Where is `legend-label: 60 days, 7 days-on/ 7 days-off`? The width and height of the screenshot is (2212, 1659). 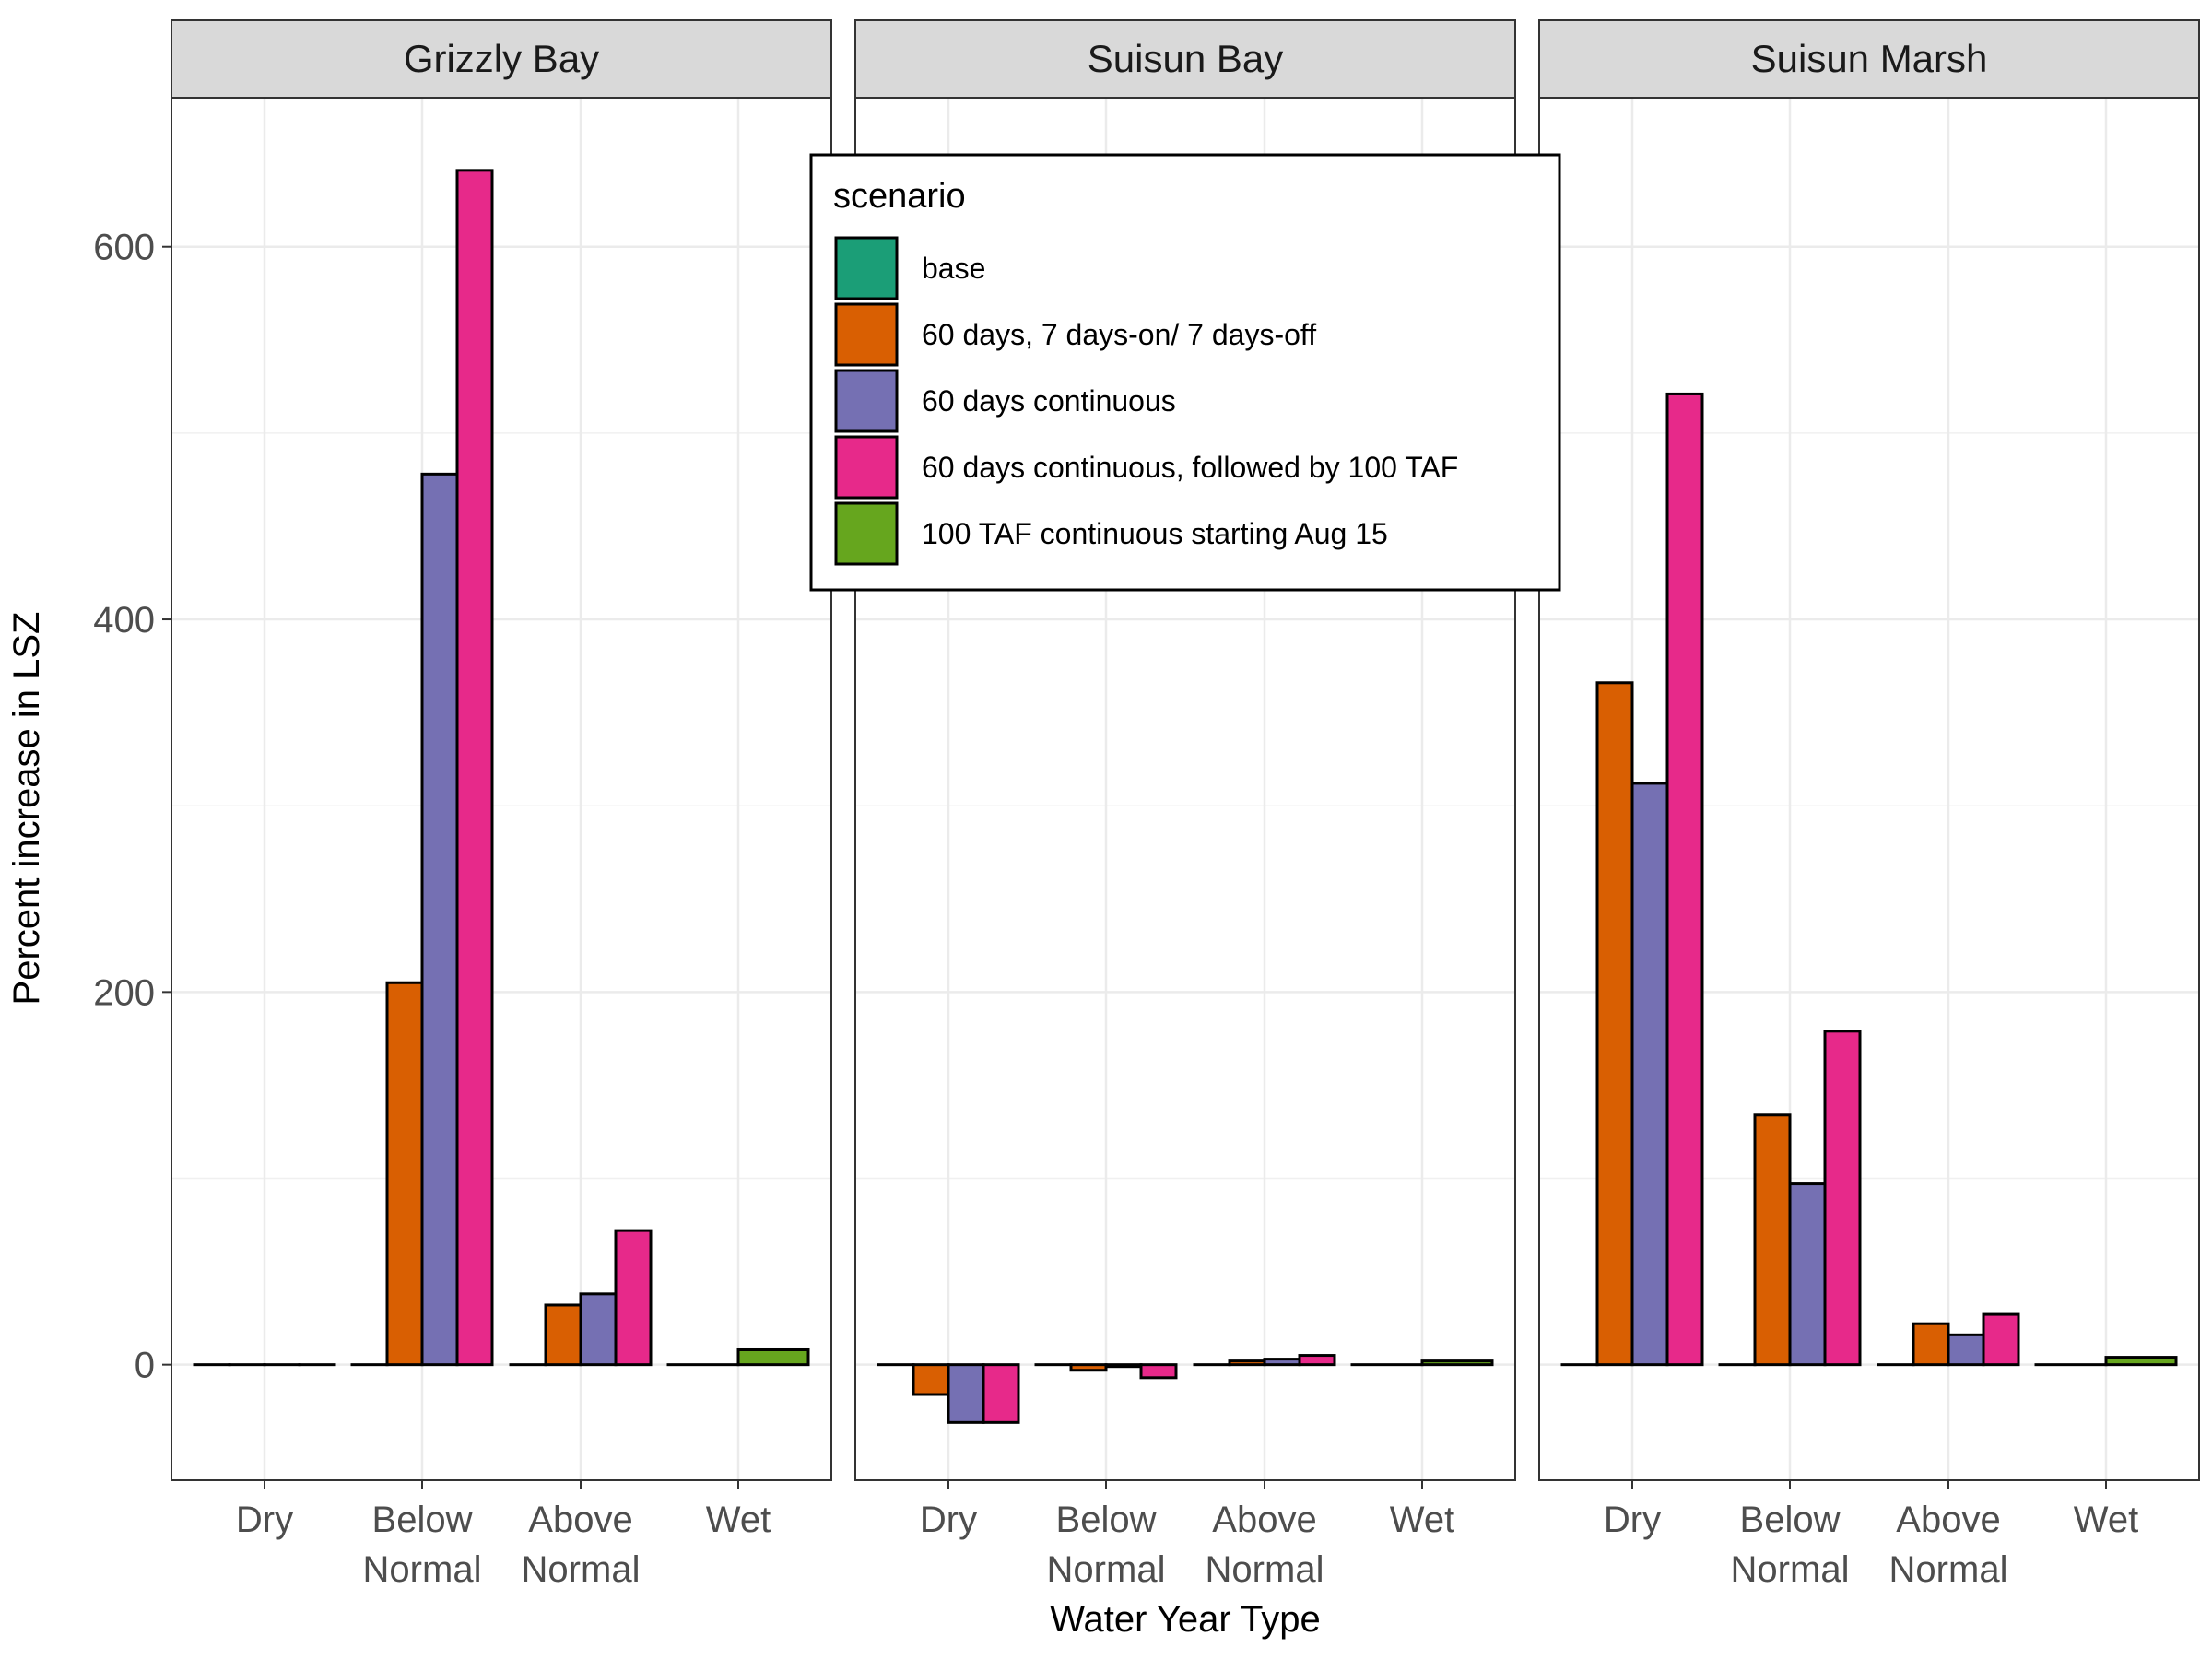 legend-label: 60 days, 7 days-on/ 7 days-off is located at coordinates (1119, 334).